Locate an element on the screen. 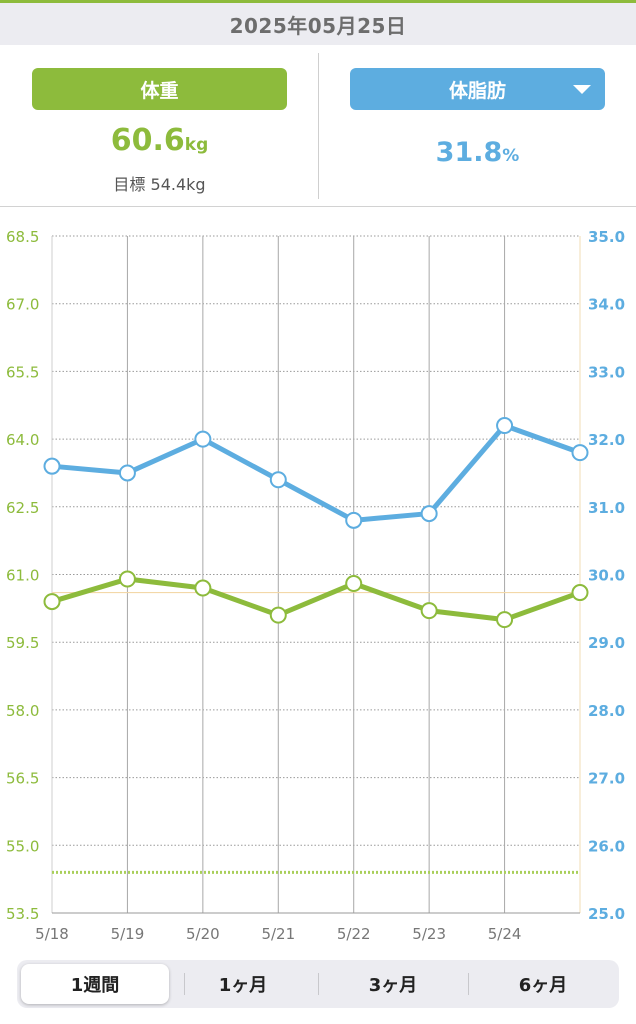  period-tabs: 1週間 1ヶ月 3ヶ月 6ヶ月 is located at coordinates (318, 984).